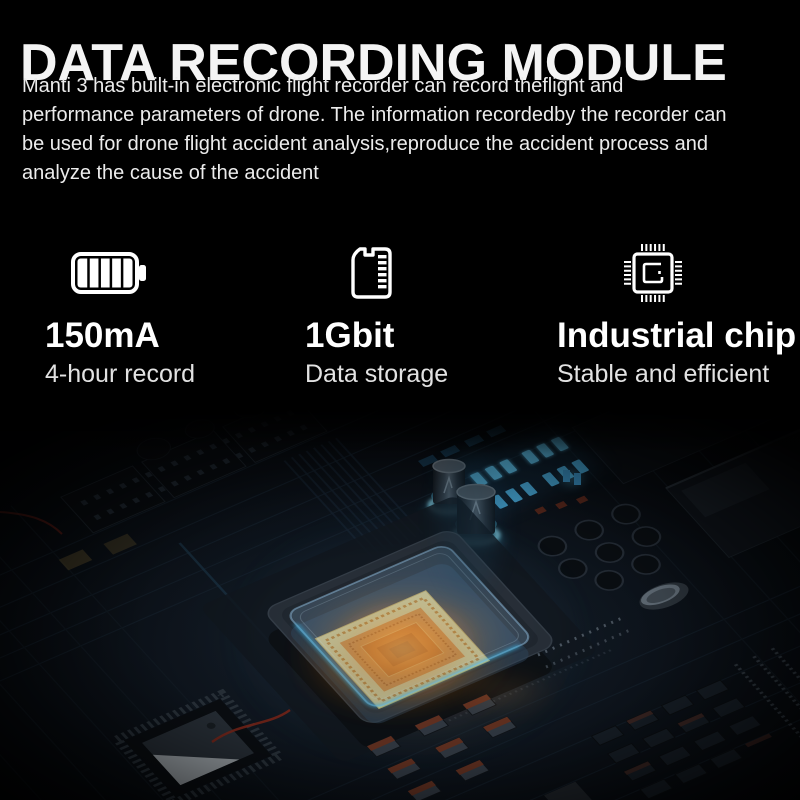 The height and width of the screenshot is (800, 800). What do you see at coordinates (677, 335) in the screenshot?
I see `feature-value: Industrial chip` at bounding box center [677, 335].